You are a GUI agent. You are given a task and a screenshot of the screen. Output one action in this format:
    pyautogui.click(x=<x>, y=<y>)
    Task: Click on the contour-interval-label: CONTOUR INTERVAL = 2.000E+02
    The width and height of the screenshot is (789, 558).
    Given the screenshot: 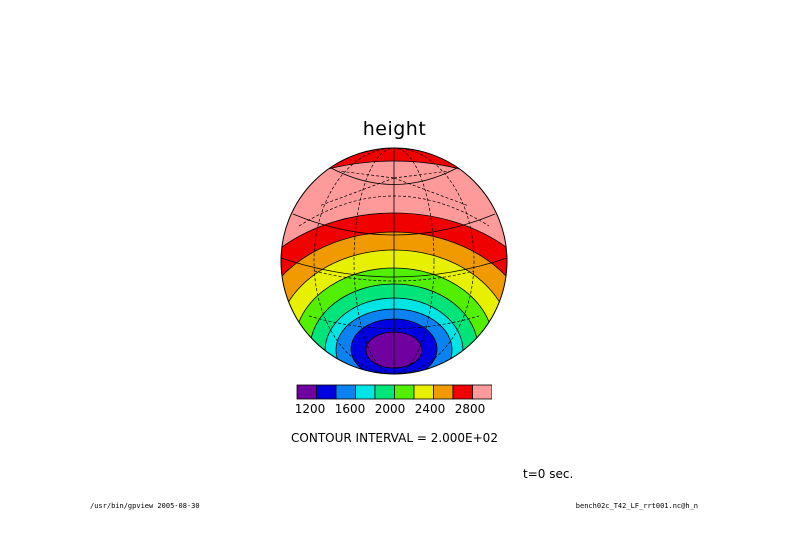 What is the action you would take?
    pyautogui.click(x=394, y=438)
    